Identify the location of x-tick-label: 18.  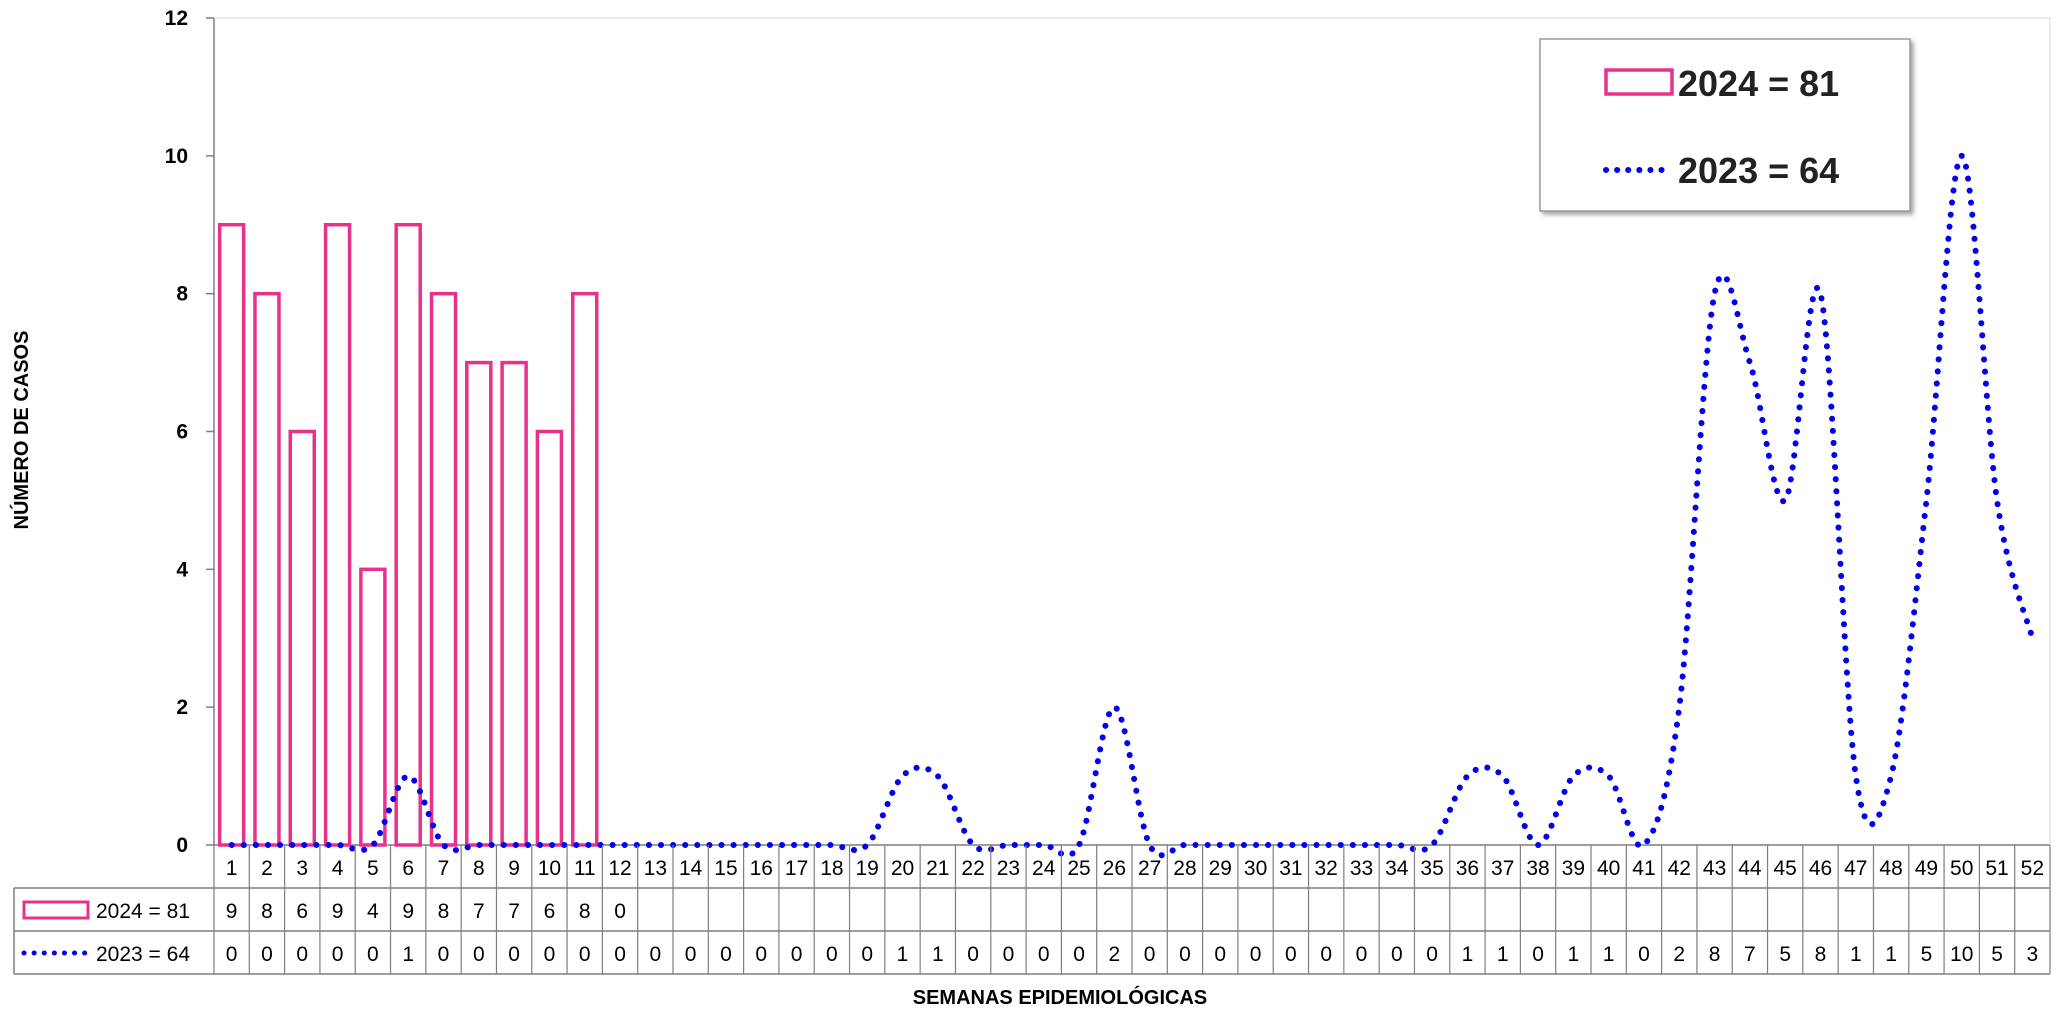
(831, 868).